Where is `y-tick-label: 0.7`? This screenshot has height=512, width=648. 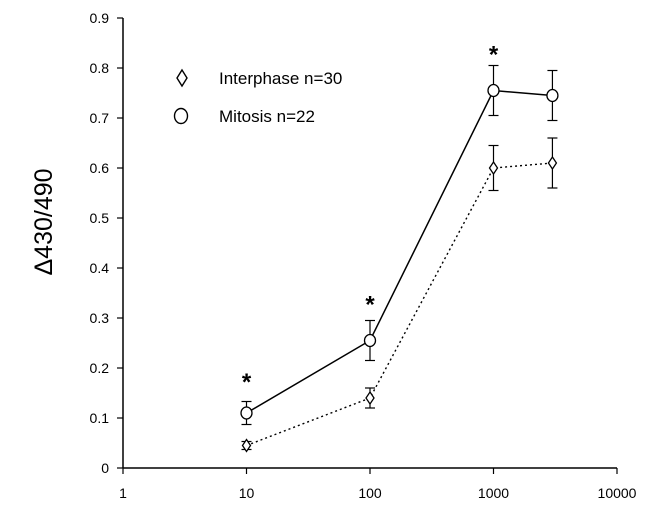 y-tick-label: 0.7 is located at coordinates (100, 118).